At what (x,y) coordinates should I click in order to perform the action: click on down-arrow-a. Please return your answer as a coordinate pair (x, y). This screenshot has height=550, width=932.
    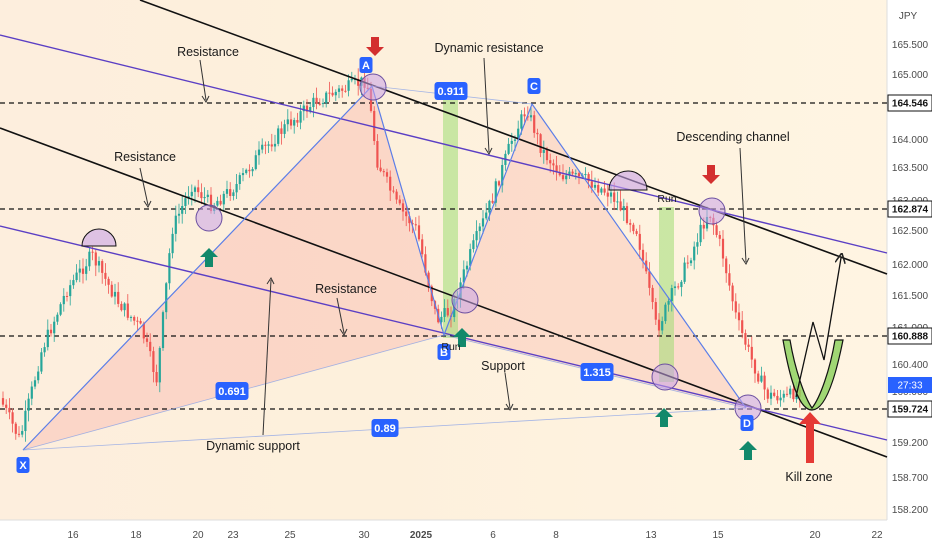
    Looking at the image, I should click on (375, 46).